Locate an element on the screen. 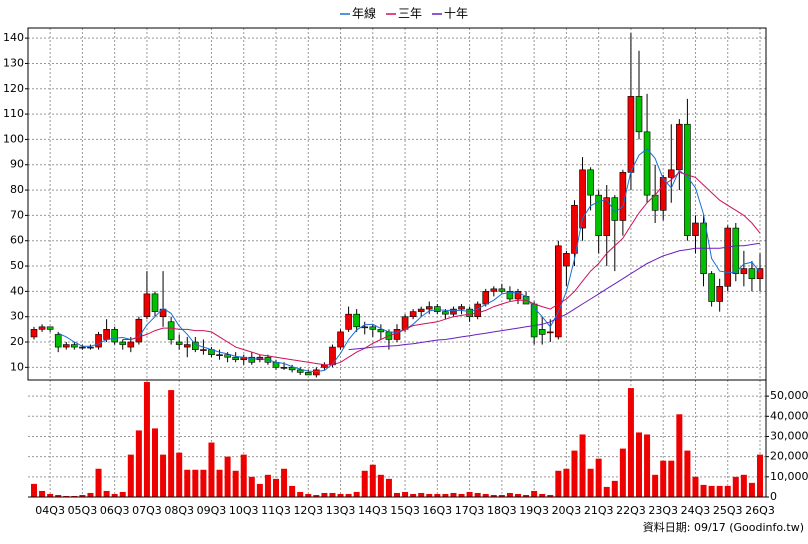  y-tick-label: 40 is located at coordinates (17, 290).